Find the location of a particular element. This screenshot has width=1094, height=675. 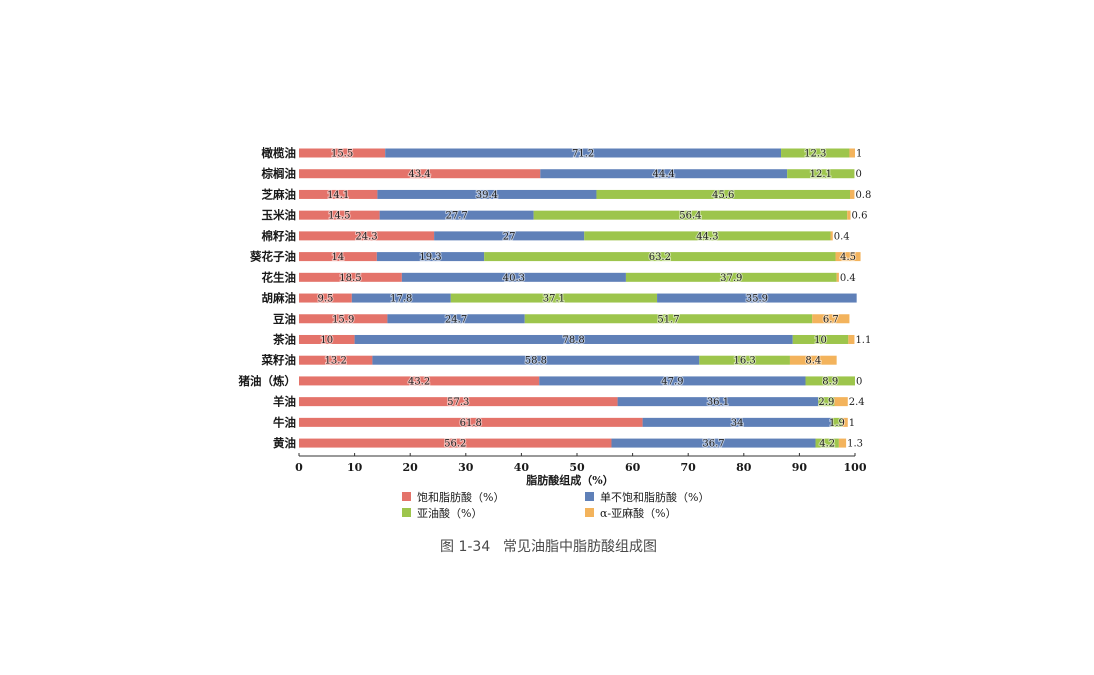

value-label: 9.5 is located at coordinates (325, 299).